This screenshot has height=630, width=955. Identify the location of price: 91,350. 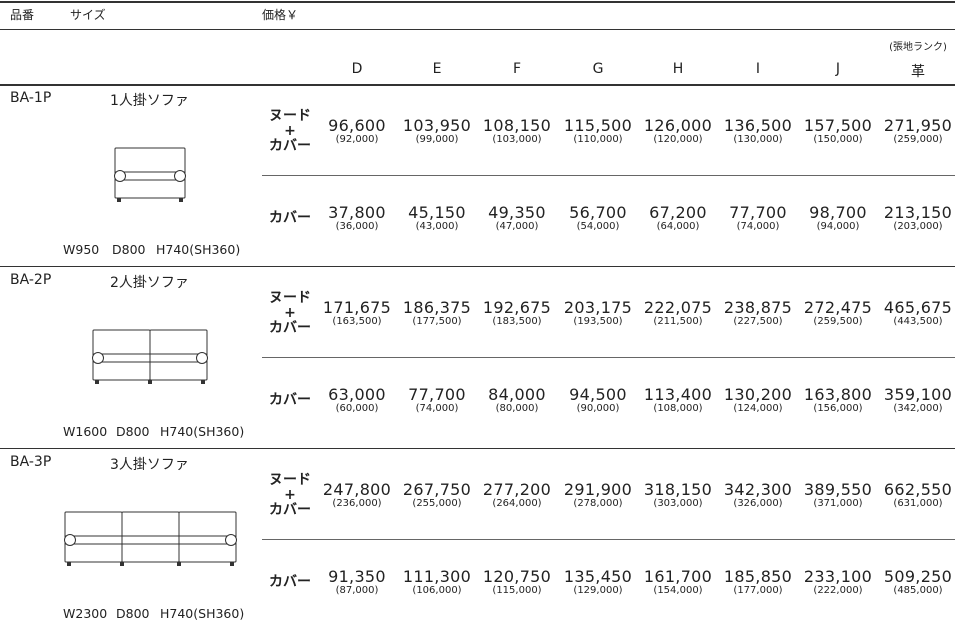
(357, 576).